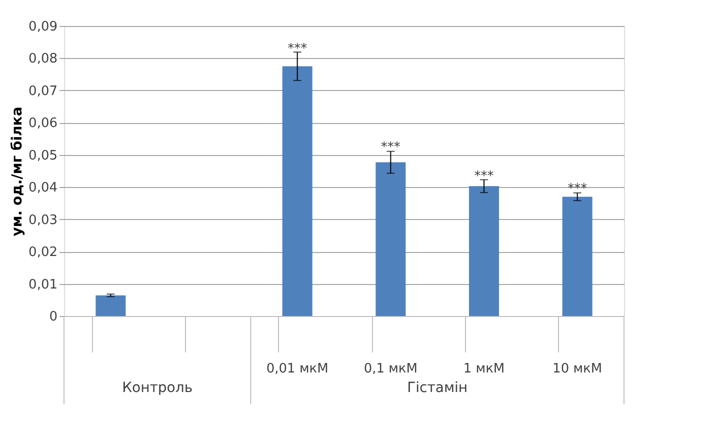 This screenshot has height=429, width=710. Describe the element at coordinates (43, 91) in the screenshot. I see `y-tick-label: 0,07` at that location.